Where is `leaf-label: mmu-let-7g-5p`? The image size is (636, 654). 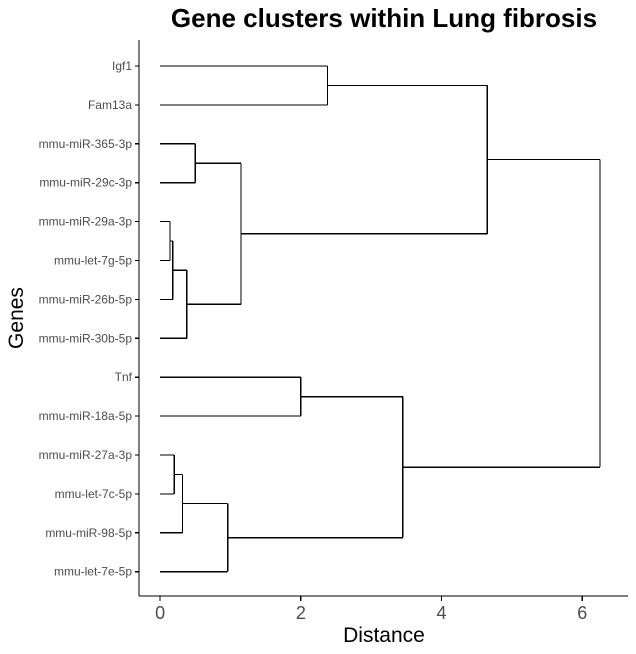 leaf-label: mmu-let-7g-5p is located at coordinates (93, 261).